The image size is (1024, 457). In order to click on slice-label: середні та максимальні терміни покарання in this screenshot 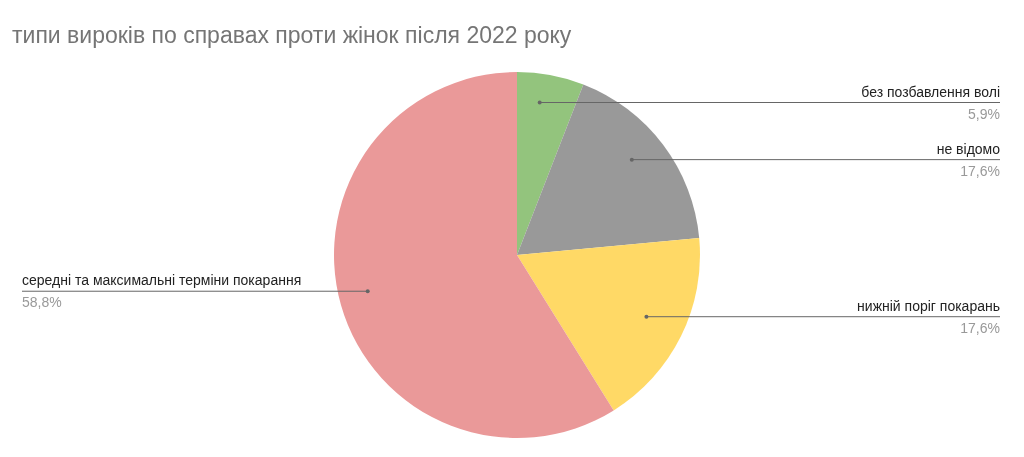, I will do `click(162, 280)`.